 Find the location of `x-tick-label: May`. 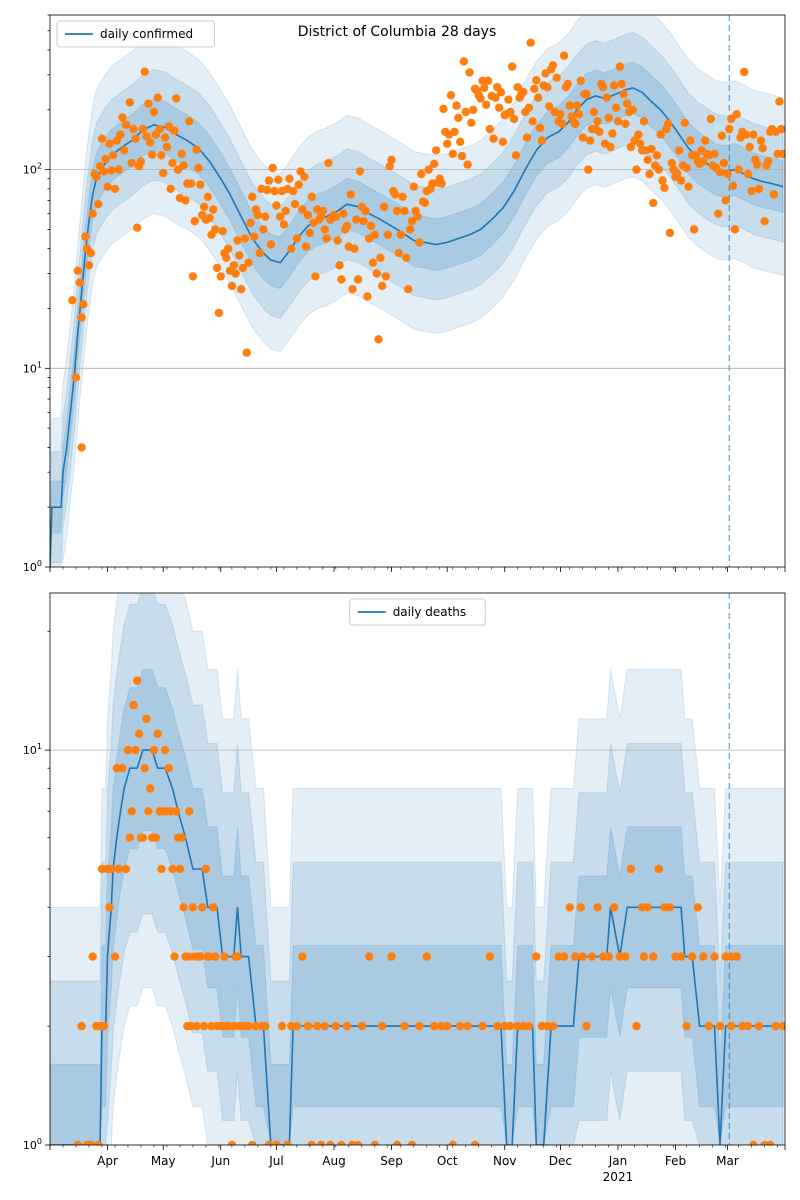

x-tick-label: May is located at coordinates (163, 1161).